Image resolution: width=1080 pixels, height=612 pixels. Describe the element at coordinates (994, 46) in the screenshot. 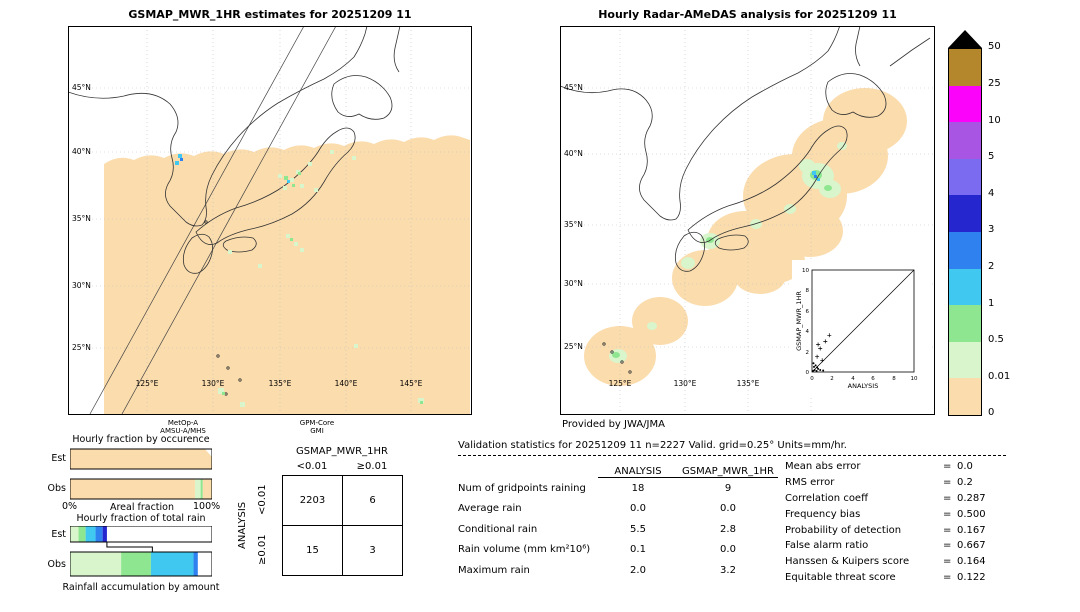

I see `colorbar-tick: 50` at that location.